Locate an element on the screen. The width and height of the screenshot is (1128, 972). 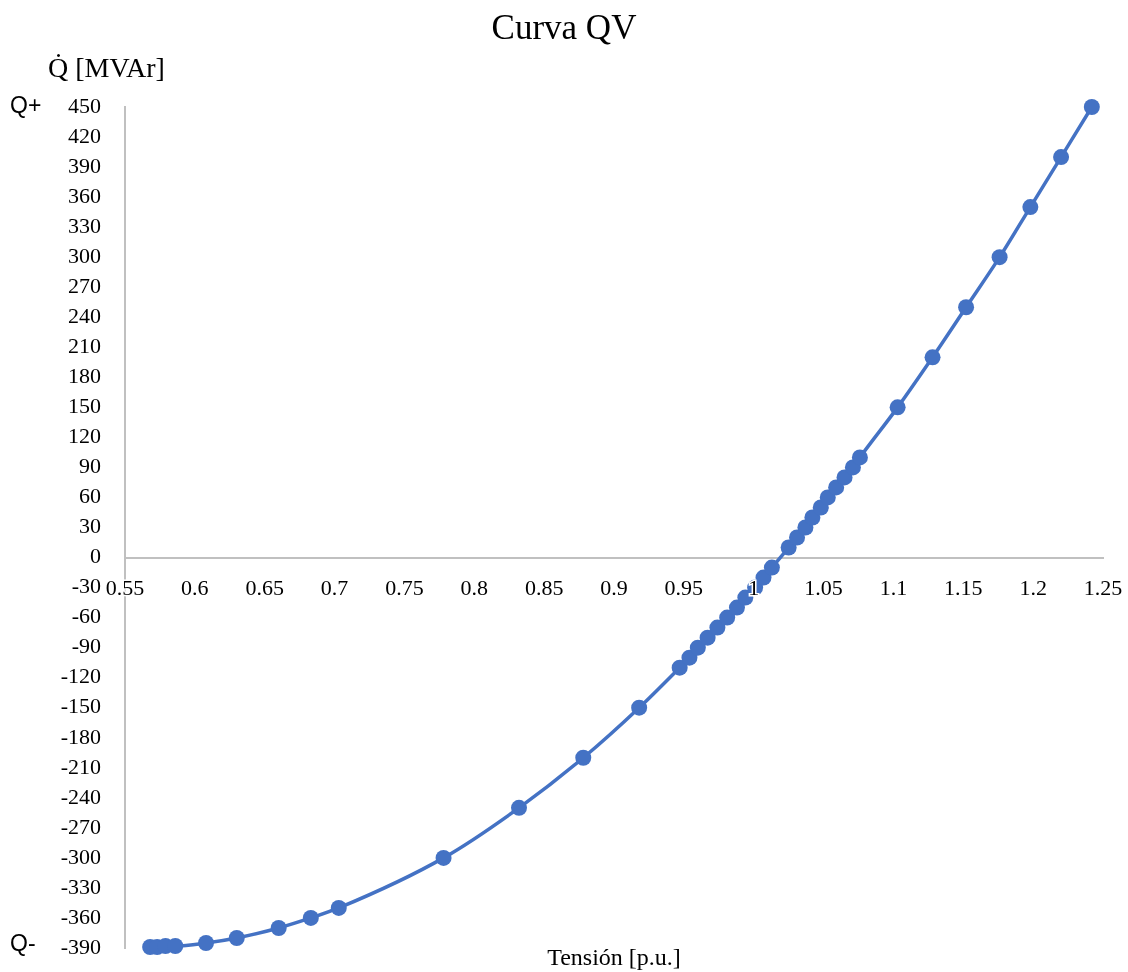
y-tick-label: -330 is located at coordinates (80, 886).